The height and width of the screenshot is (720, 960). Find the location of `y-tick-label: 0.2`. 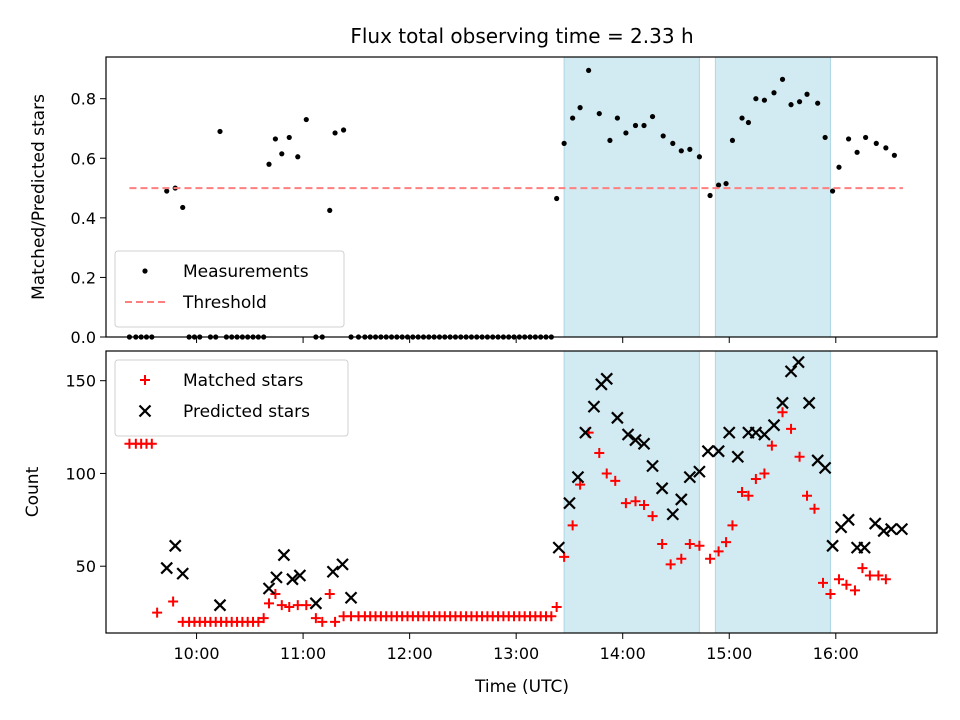

y-tick-label: 0.2 is located at coordinates (83, 277).